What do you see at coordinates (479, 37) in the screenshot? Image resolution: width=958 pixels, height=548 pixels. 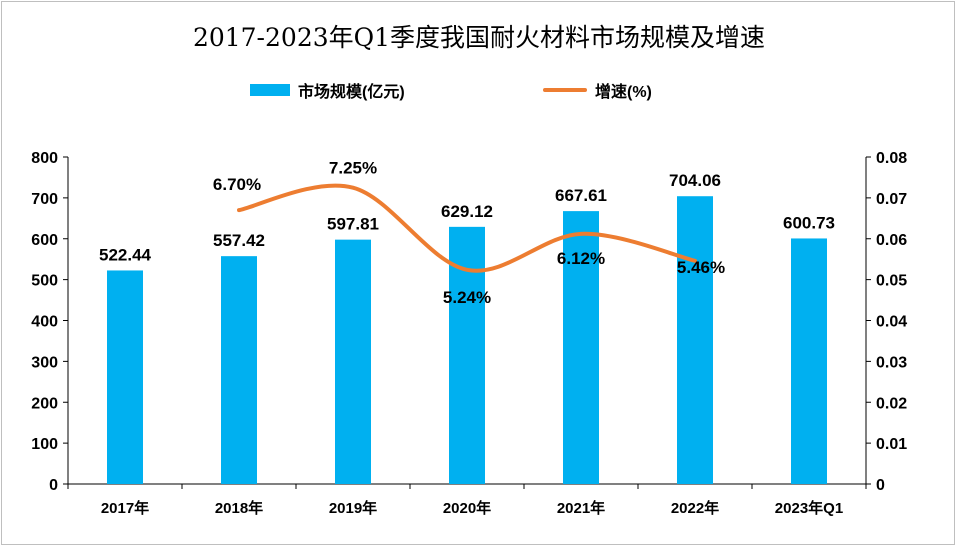 I see `chart-title: 2017-2023年Q1季度我国耐火材料市场规模及增速` at bounding box center [479, 37].